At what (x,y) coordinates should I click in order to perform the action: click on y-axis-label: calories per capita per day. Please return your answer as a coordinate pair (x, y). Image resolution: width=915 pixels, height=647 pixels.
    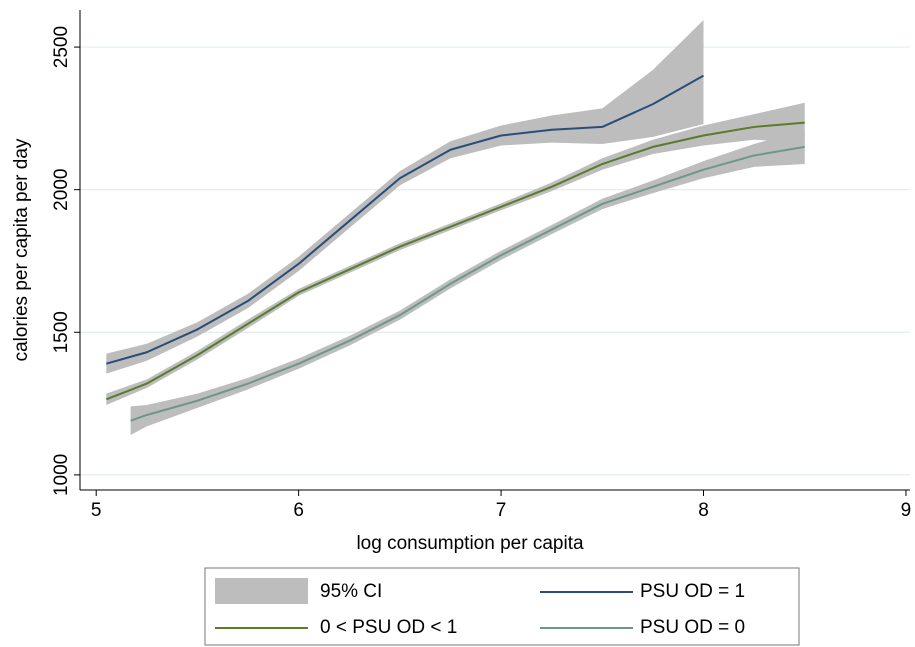
    Looking at the image, I should click on (21, 249).